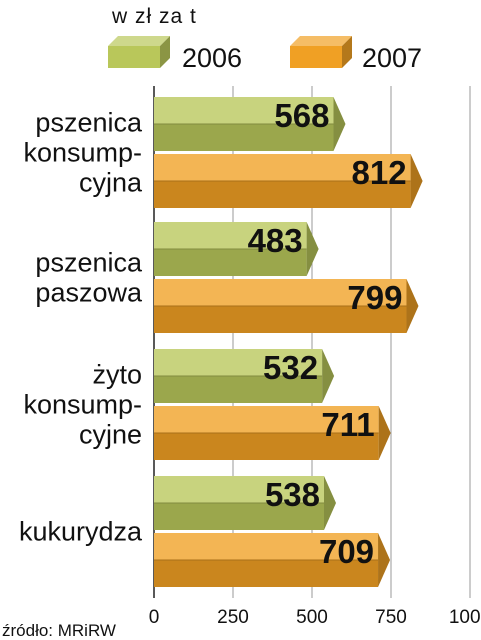 The height and width of the screenshot is (640, 481). I want to click on category-label: paszowa, so click(89, 293).